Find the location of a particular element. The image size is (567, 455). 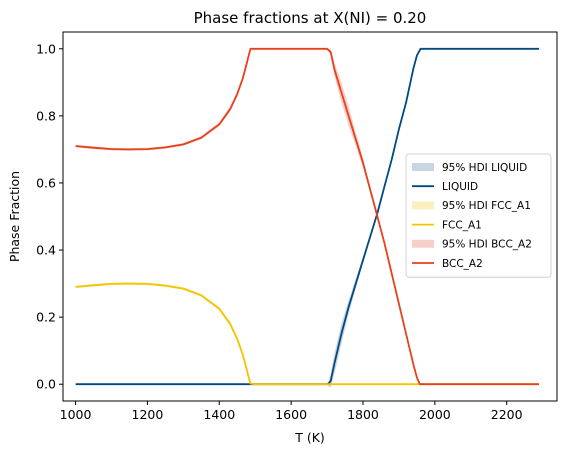

legend-entry-label: 95% HDI FCC_A1 is located at coordinates (486, 206).